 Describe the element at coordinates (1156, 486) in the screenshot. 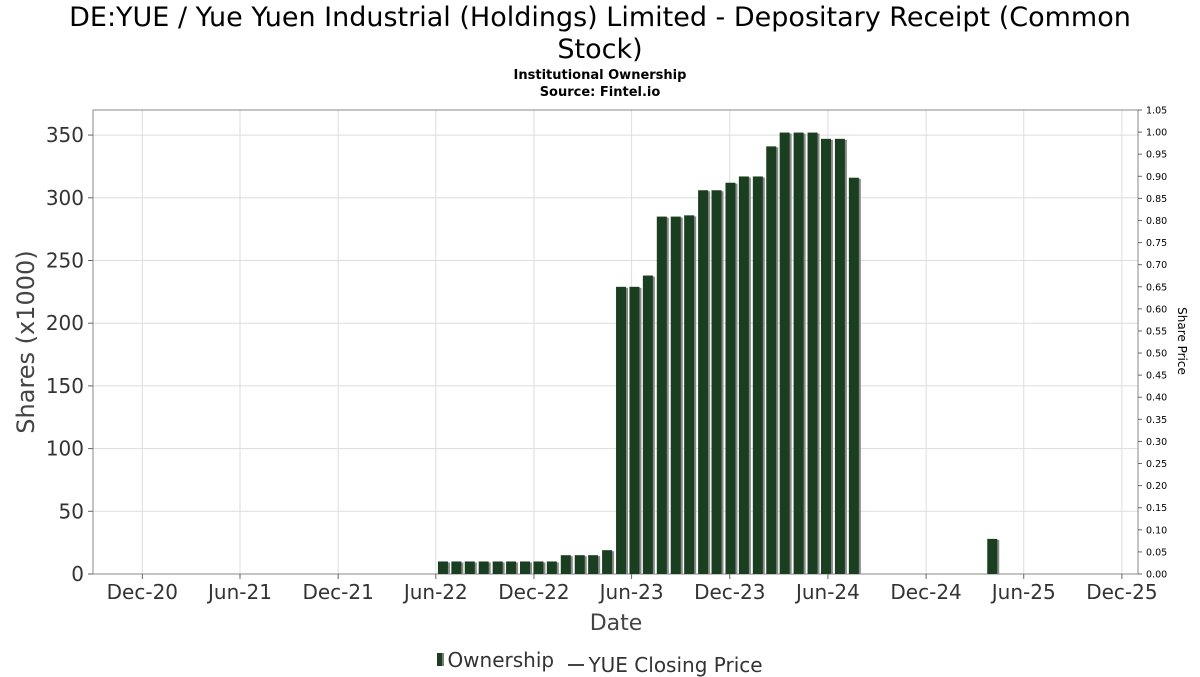

I see `y2-tick-label: 0.20` at that location.